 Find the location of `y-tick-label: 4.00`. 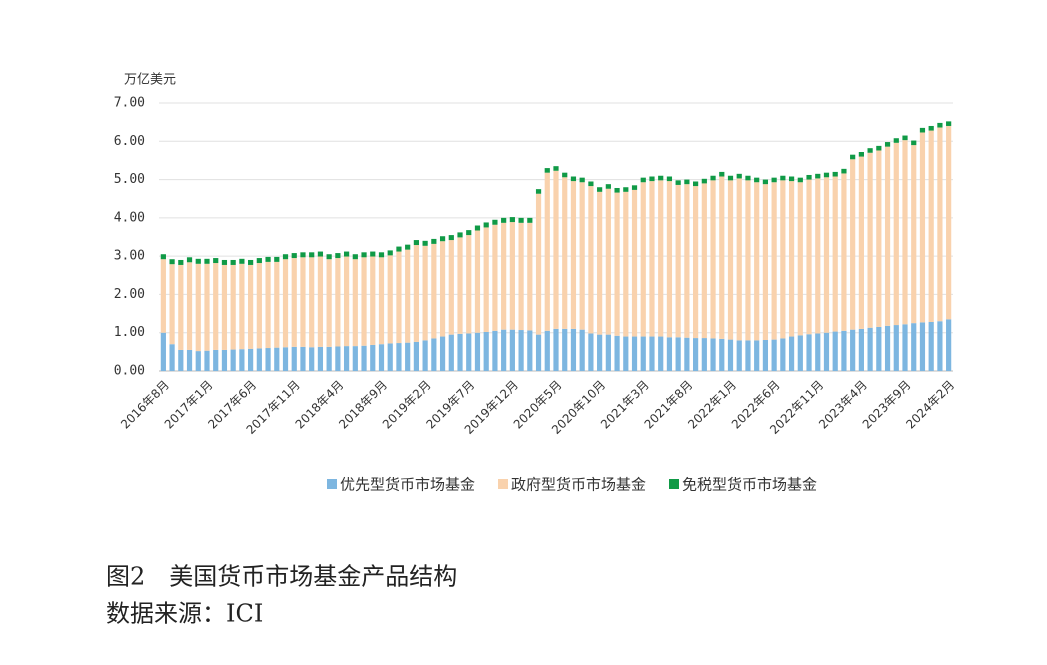

y-tick-label: 4.00 is located at coordinates (129, 217).